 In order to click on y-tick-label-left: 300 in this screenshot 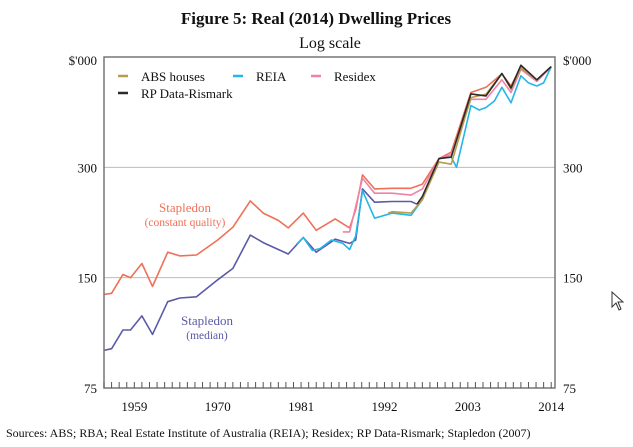, I will do `click(88, 167)`.